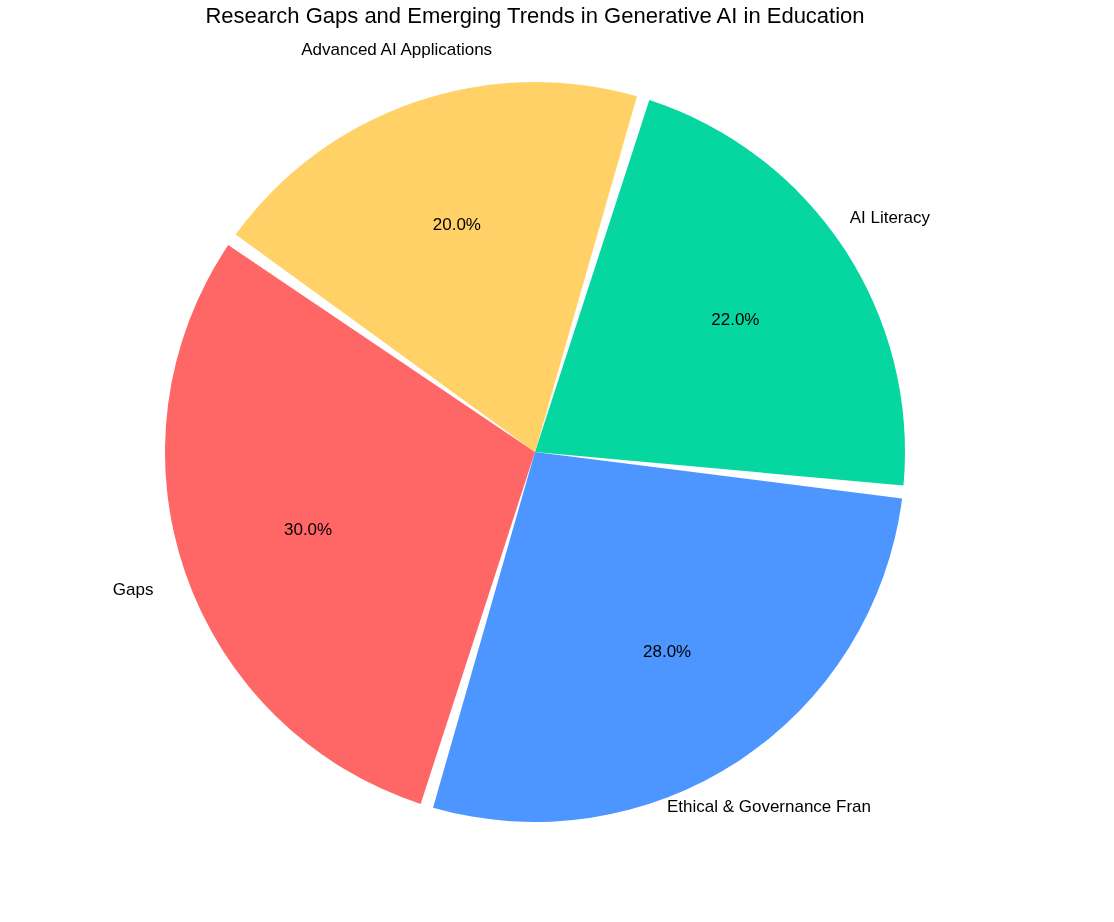 This screenshot has height=922, width=1114. Describe the element at coordinates (308, 530) in the screenshot. I see `data-label: 30.0%` at that location.